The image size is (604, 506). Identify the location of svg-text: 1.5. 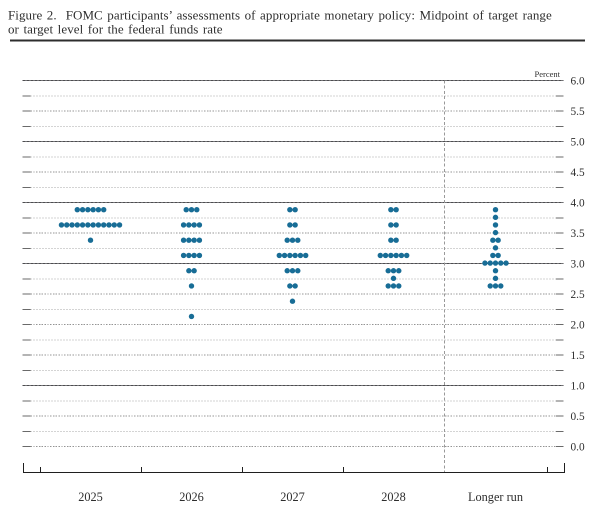
(578, 356).